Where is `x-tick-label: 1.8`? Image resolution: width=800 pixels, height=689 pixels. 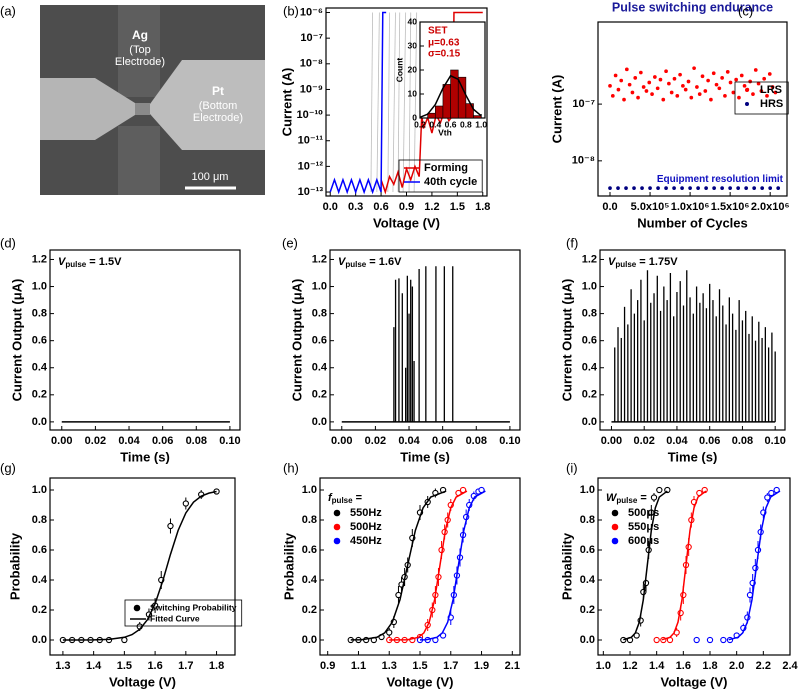
x-tick-label: 1.8 is located at coordinates (482, 207).